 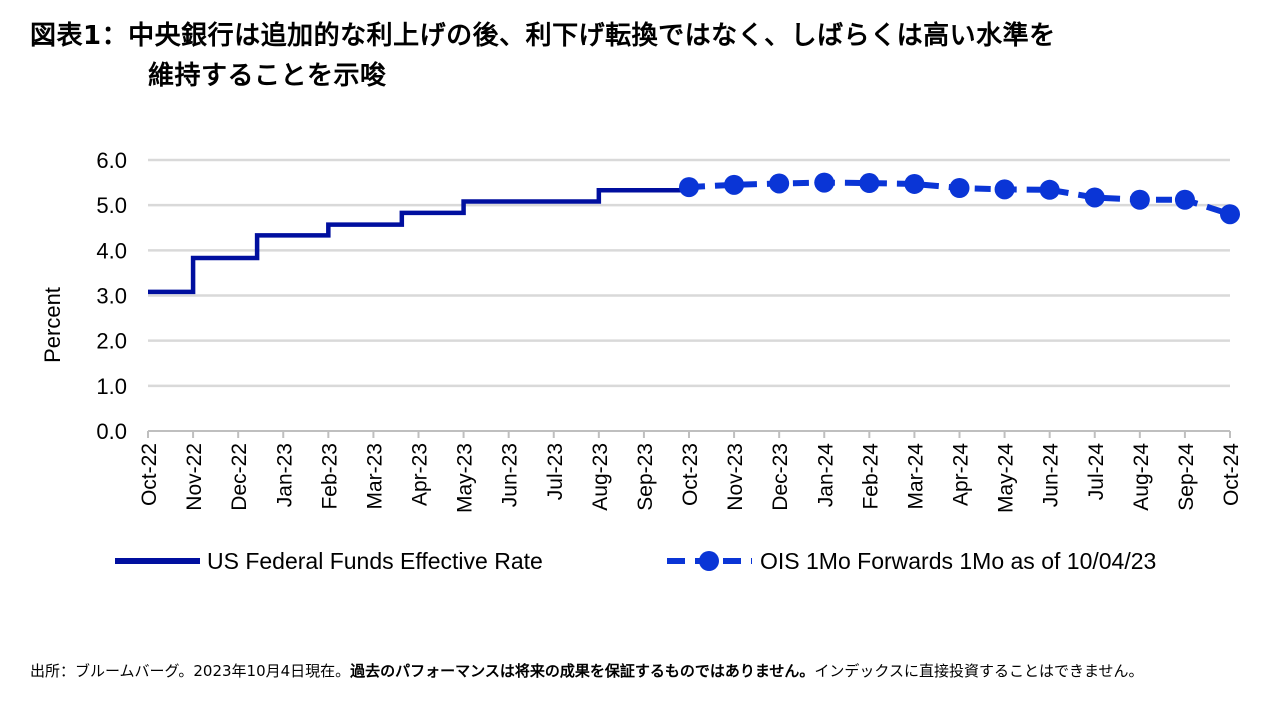 I want to click on x-tick-label: Feb-23, so click(x=329, y=476).